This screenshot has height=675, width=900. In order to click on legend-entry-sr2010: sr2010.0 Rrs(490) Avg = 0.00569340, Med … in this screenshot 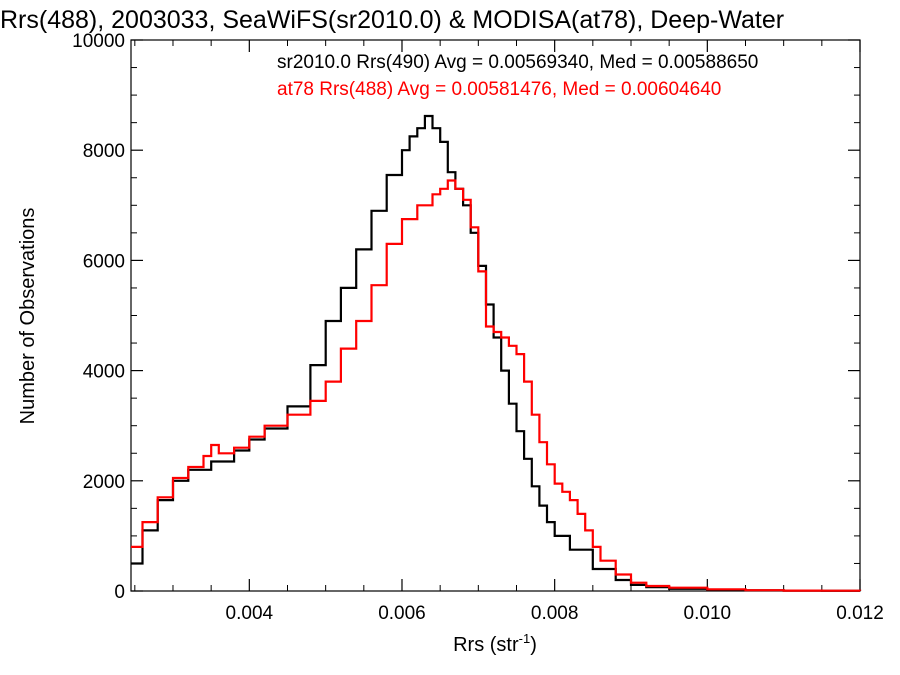, I will do `click(517, 62)`.